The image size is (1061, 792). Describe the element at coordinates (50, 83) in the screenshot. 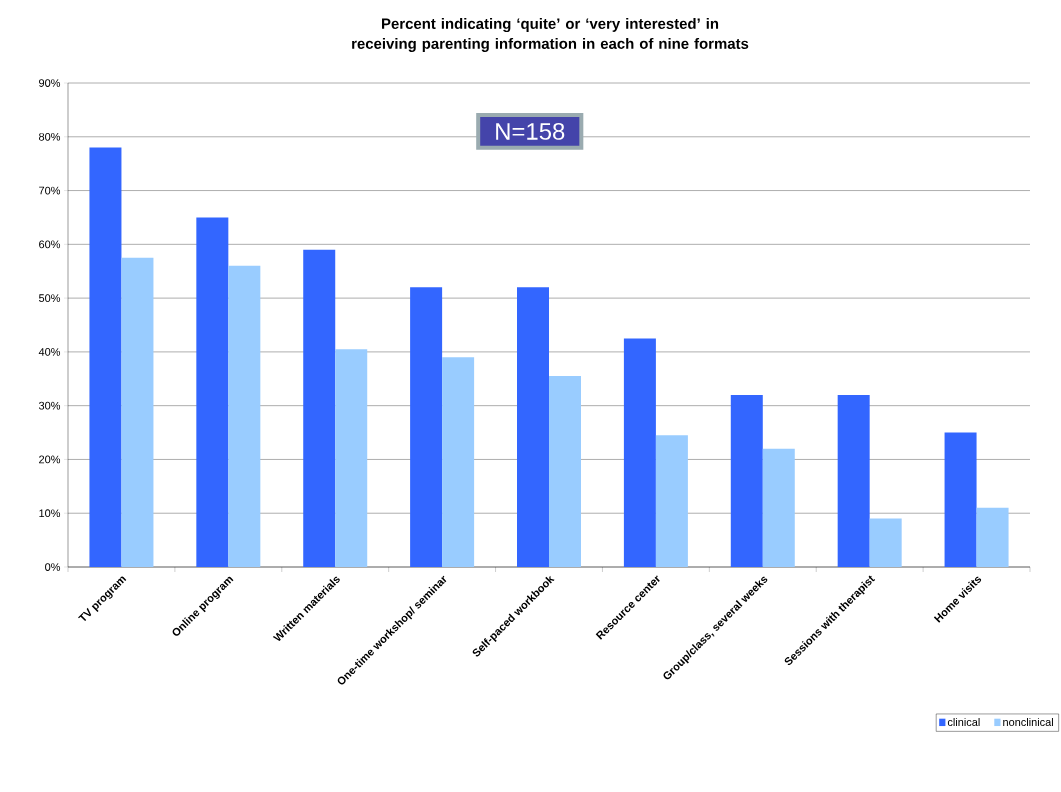

I see `y-tick-label: 90%` at that location.